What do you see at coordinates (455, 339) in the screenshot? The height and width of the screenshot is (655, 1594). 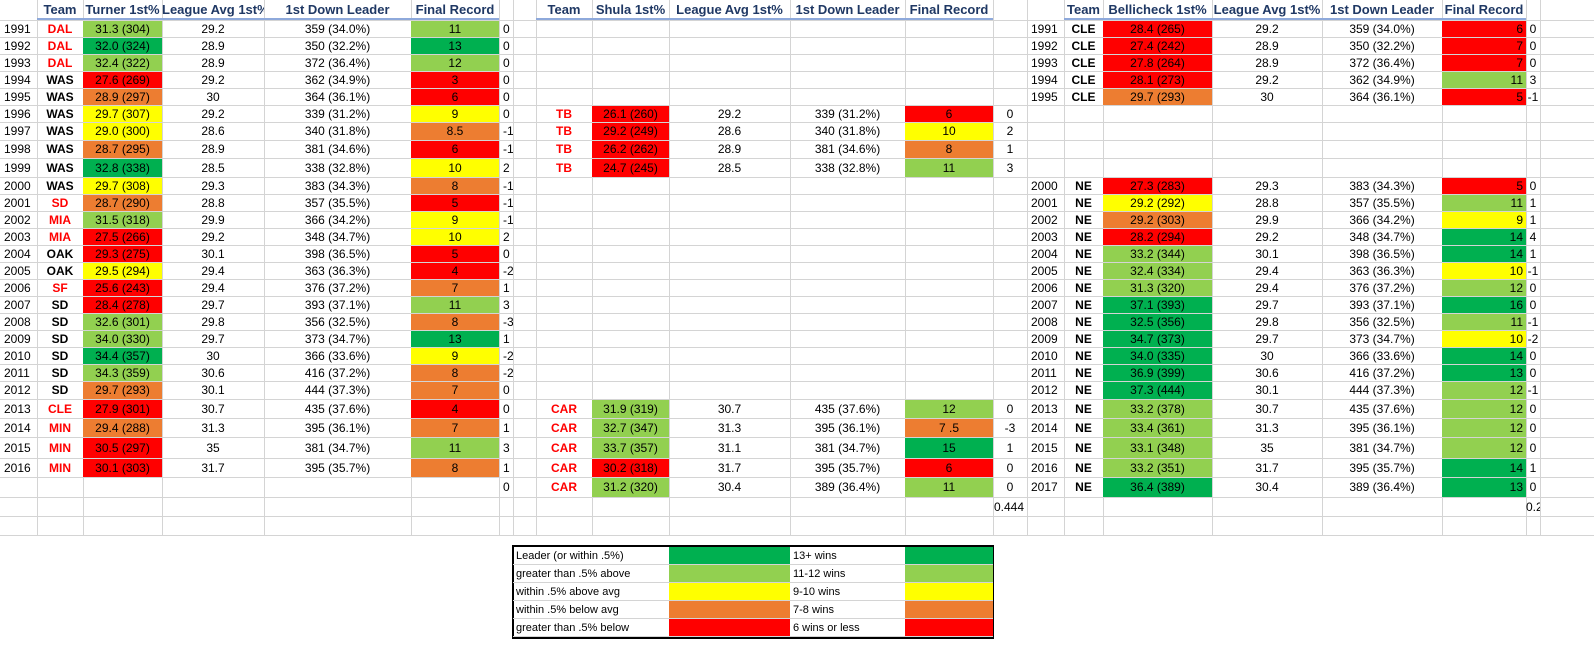 I see `turner-record-cell: 13` at bounding box center [455, 339].